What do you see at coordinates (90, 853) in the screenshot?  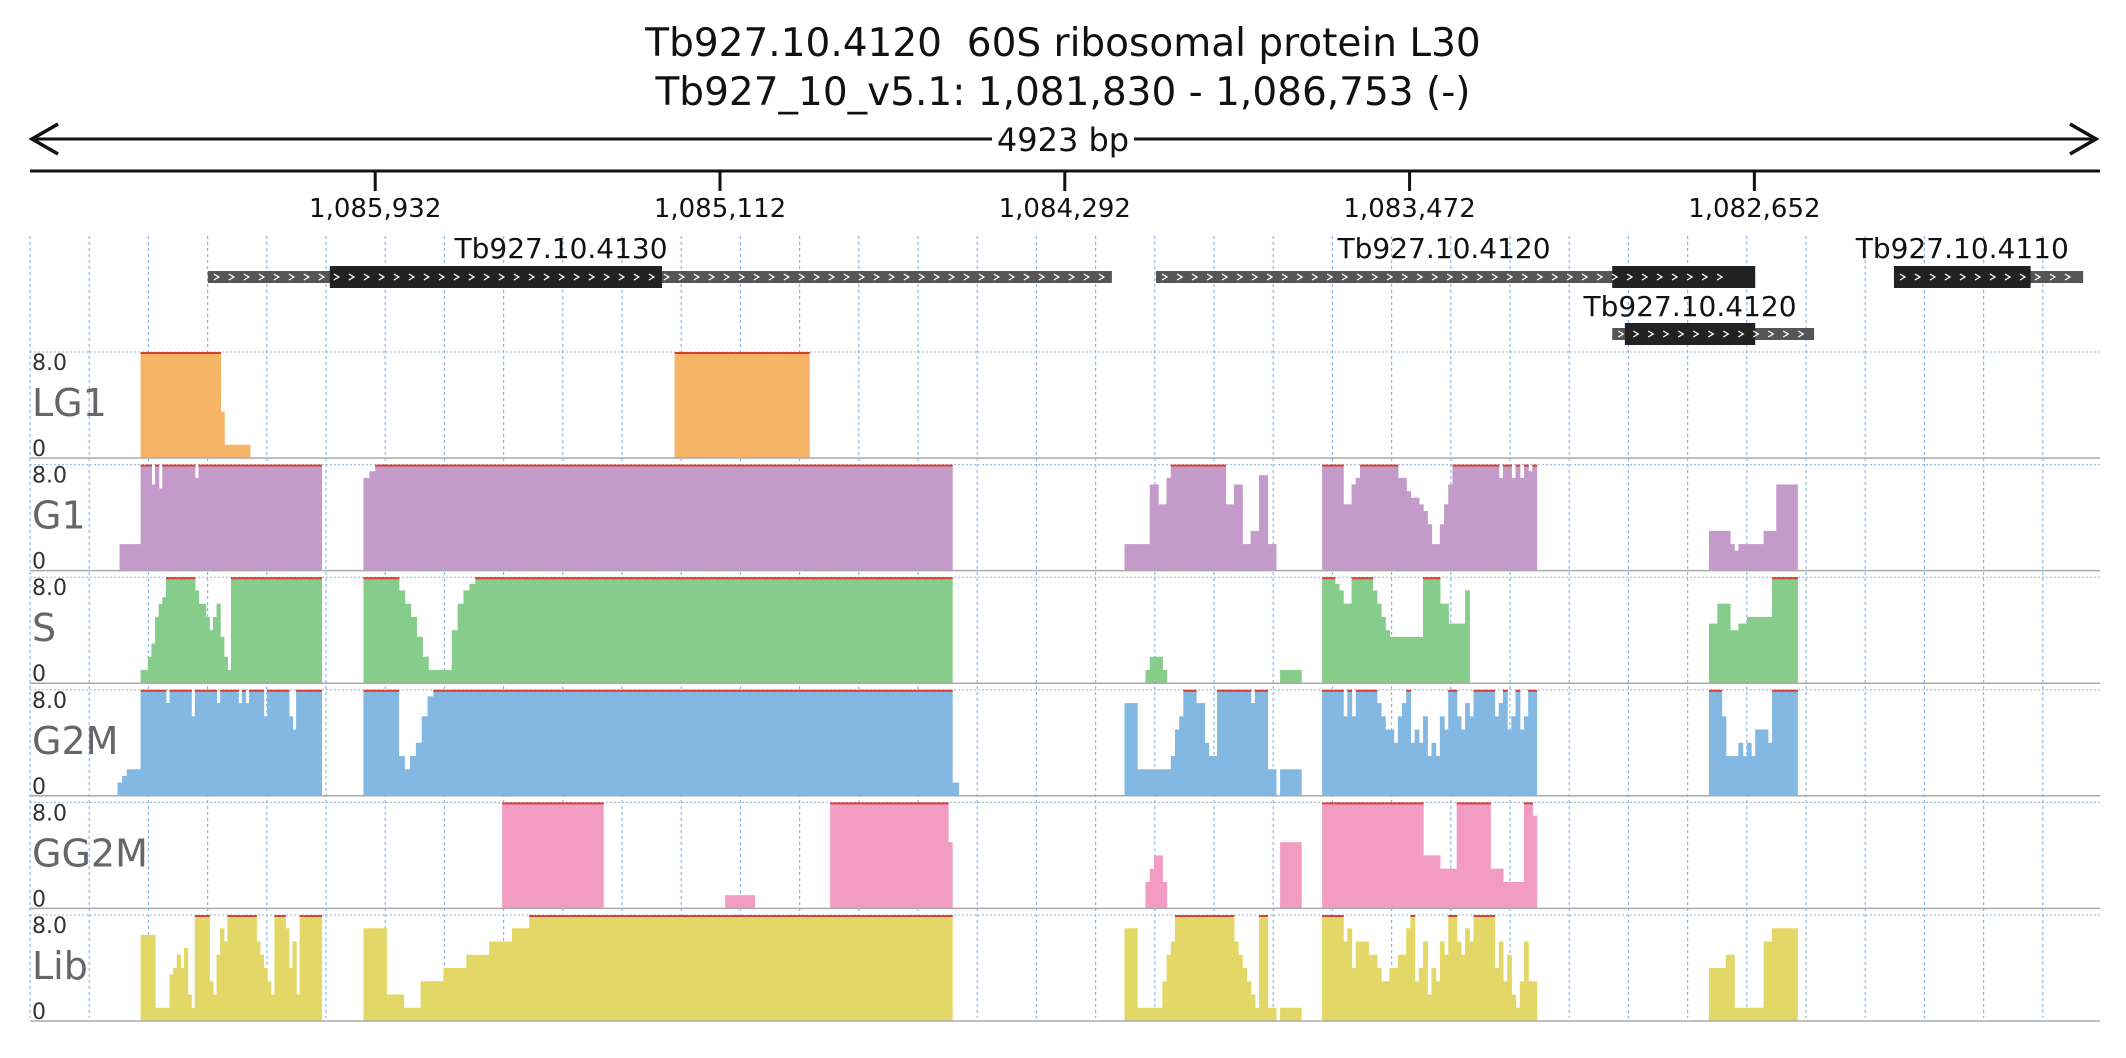 I see `track-name: GG2M` at bounding box center [90, 853].